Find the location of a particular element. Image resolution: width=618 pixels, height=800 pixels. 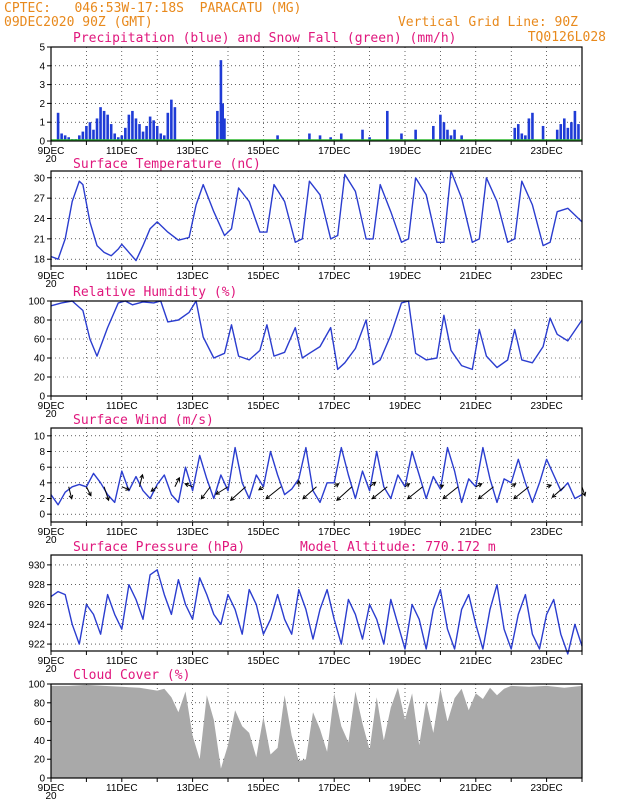

precip-ytick-label: 3 is located at coordinates (42, 85).